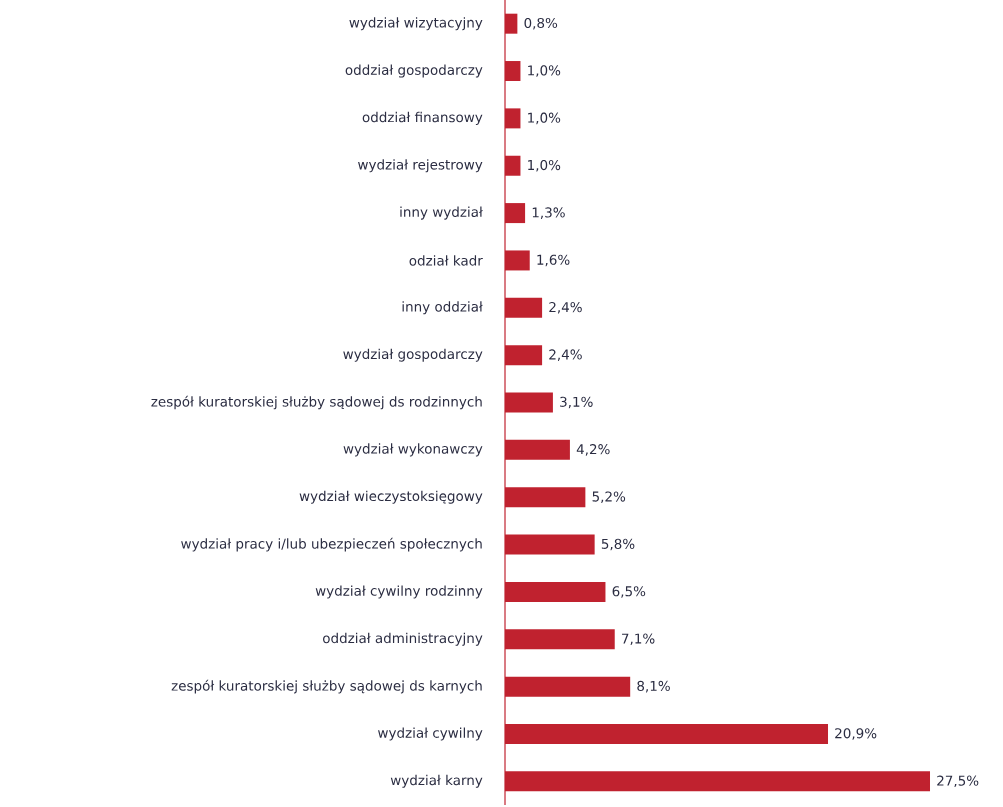  I want to click on y-tick-label: wydział cywilny, so click(430, 734).